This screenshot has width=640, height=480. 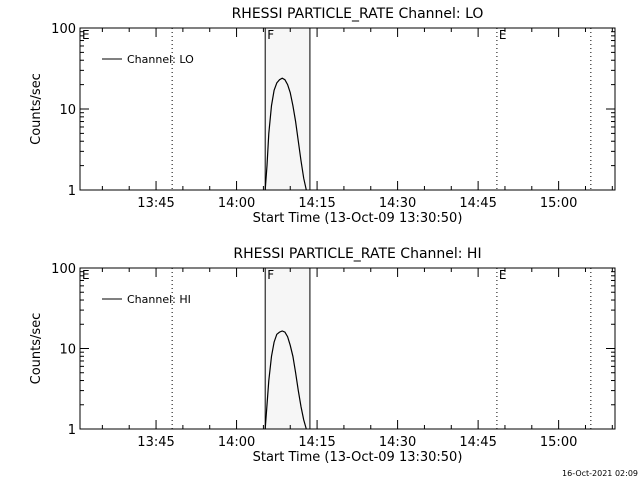 What do you see at coordinates (36, 109) in the screenshot?
I see `chart-1-ylabel: Counts/sec` at bounding box center [36, 109].